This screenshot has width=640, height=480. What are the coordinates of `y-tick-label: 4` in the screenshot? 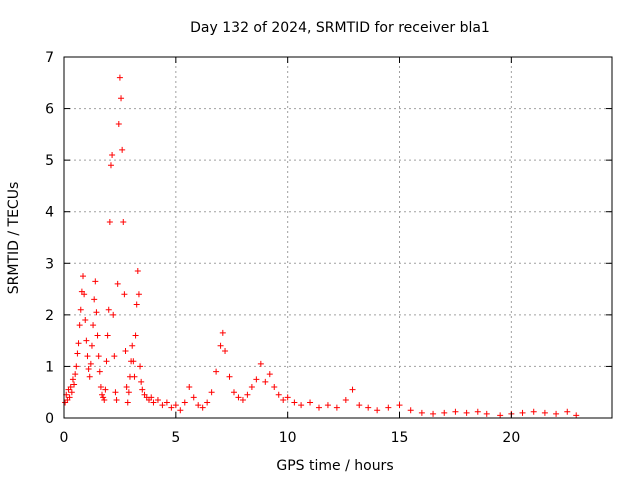 It's located at (49, 213).